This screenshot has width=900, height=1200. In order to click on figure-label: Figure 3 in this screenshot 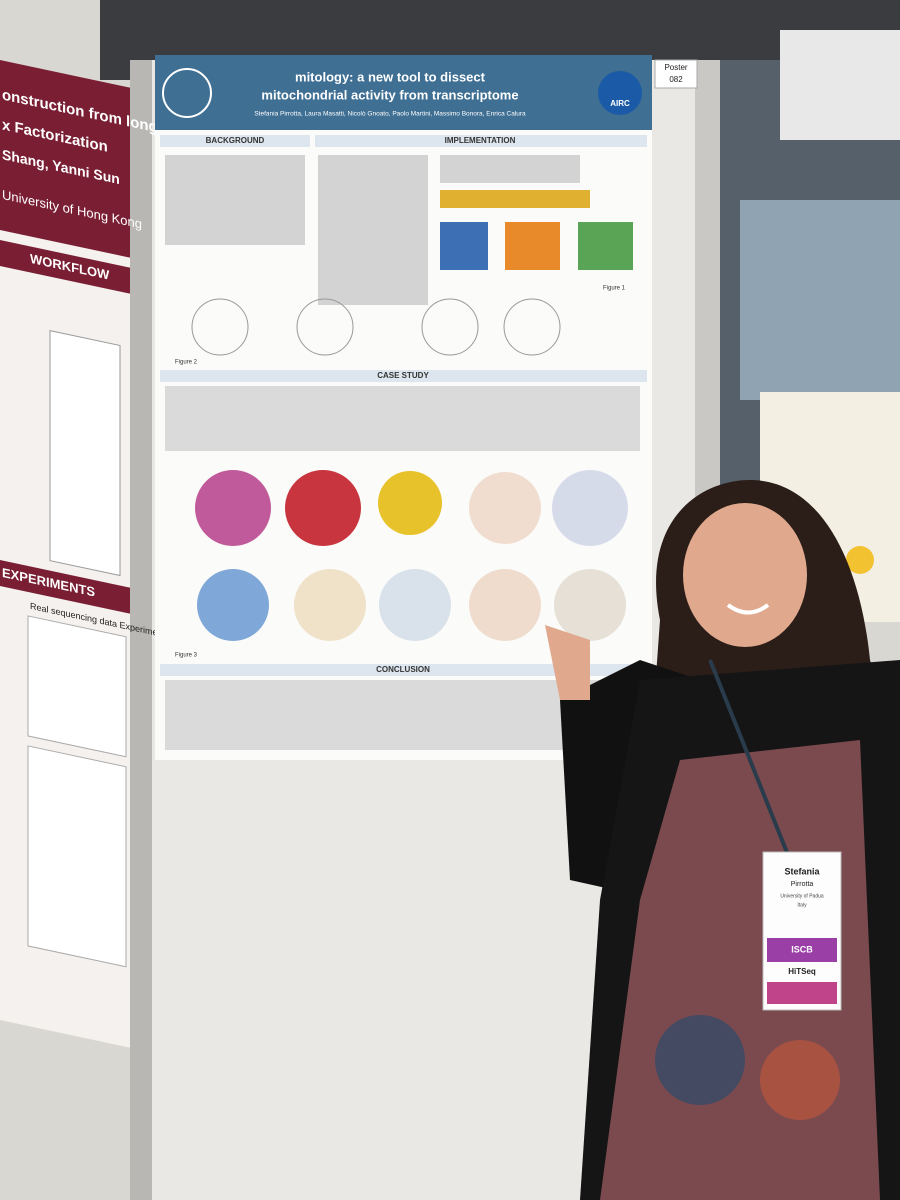, I will do `click(186, 656)`.